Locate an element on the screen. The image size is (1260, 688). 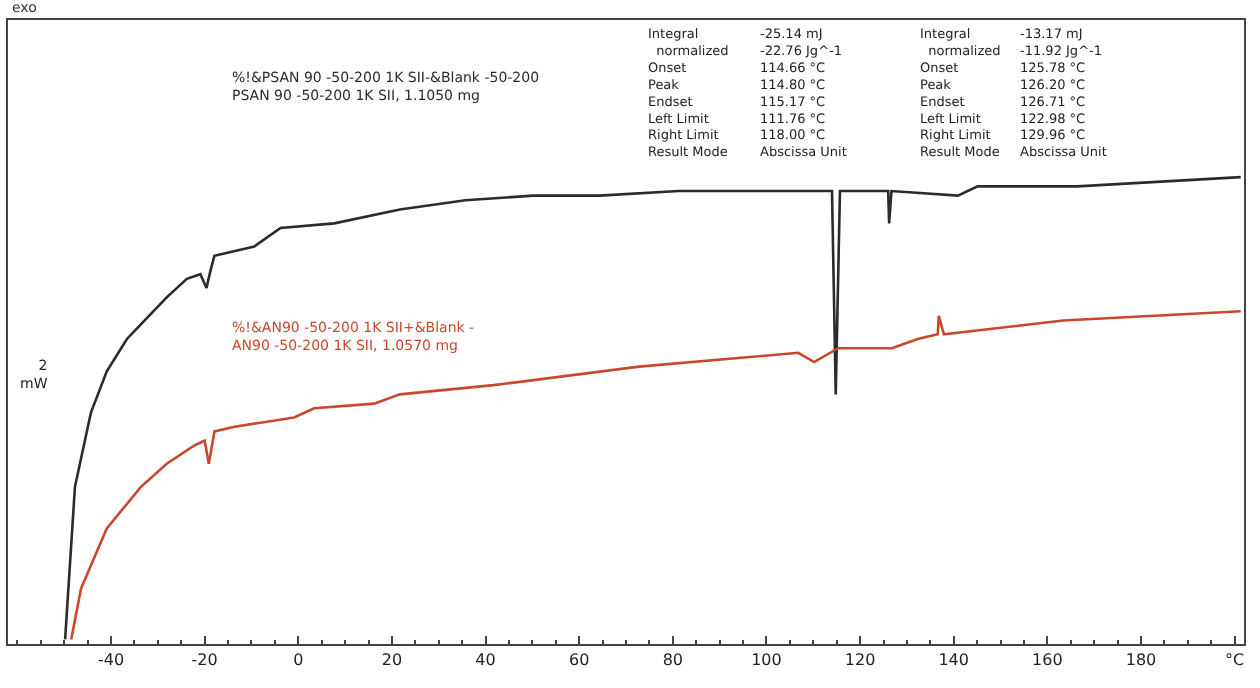
x-tick-label: 0 is located at coordinates (298, 660).